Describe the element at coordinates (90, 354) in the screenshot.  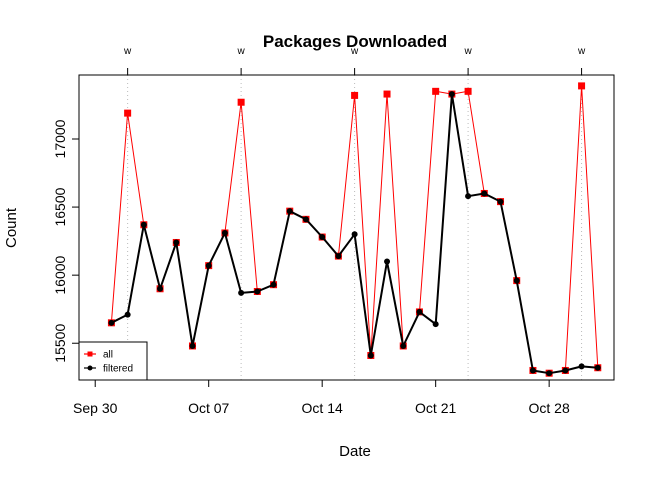
I see `legend-swatch-all` at that location.